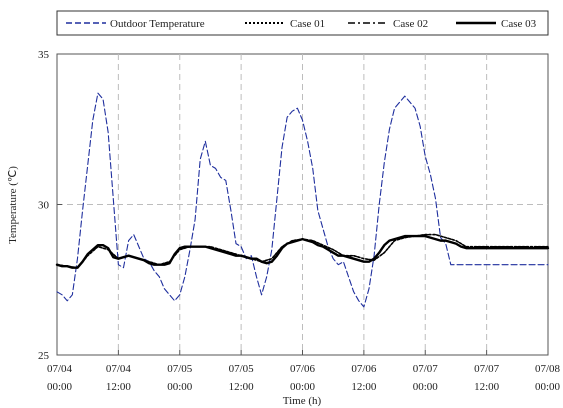  I want to click on legend-label-case01: Case 01, so click(307, 24).